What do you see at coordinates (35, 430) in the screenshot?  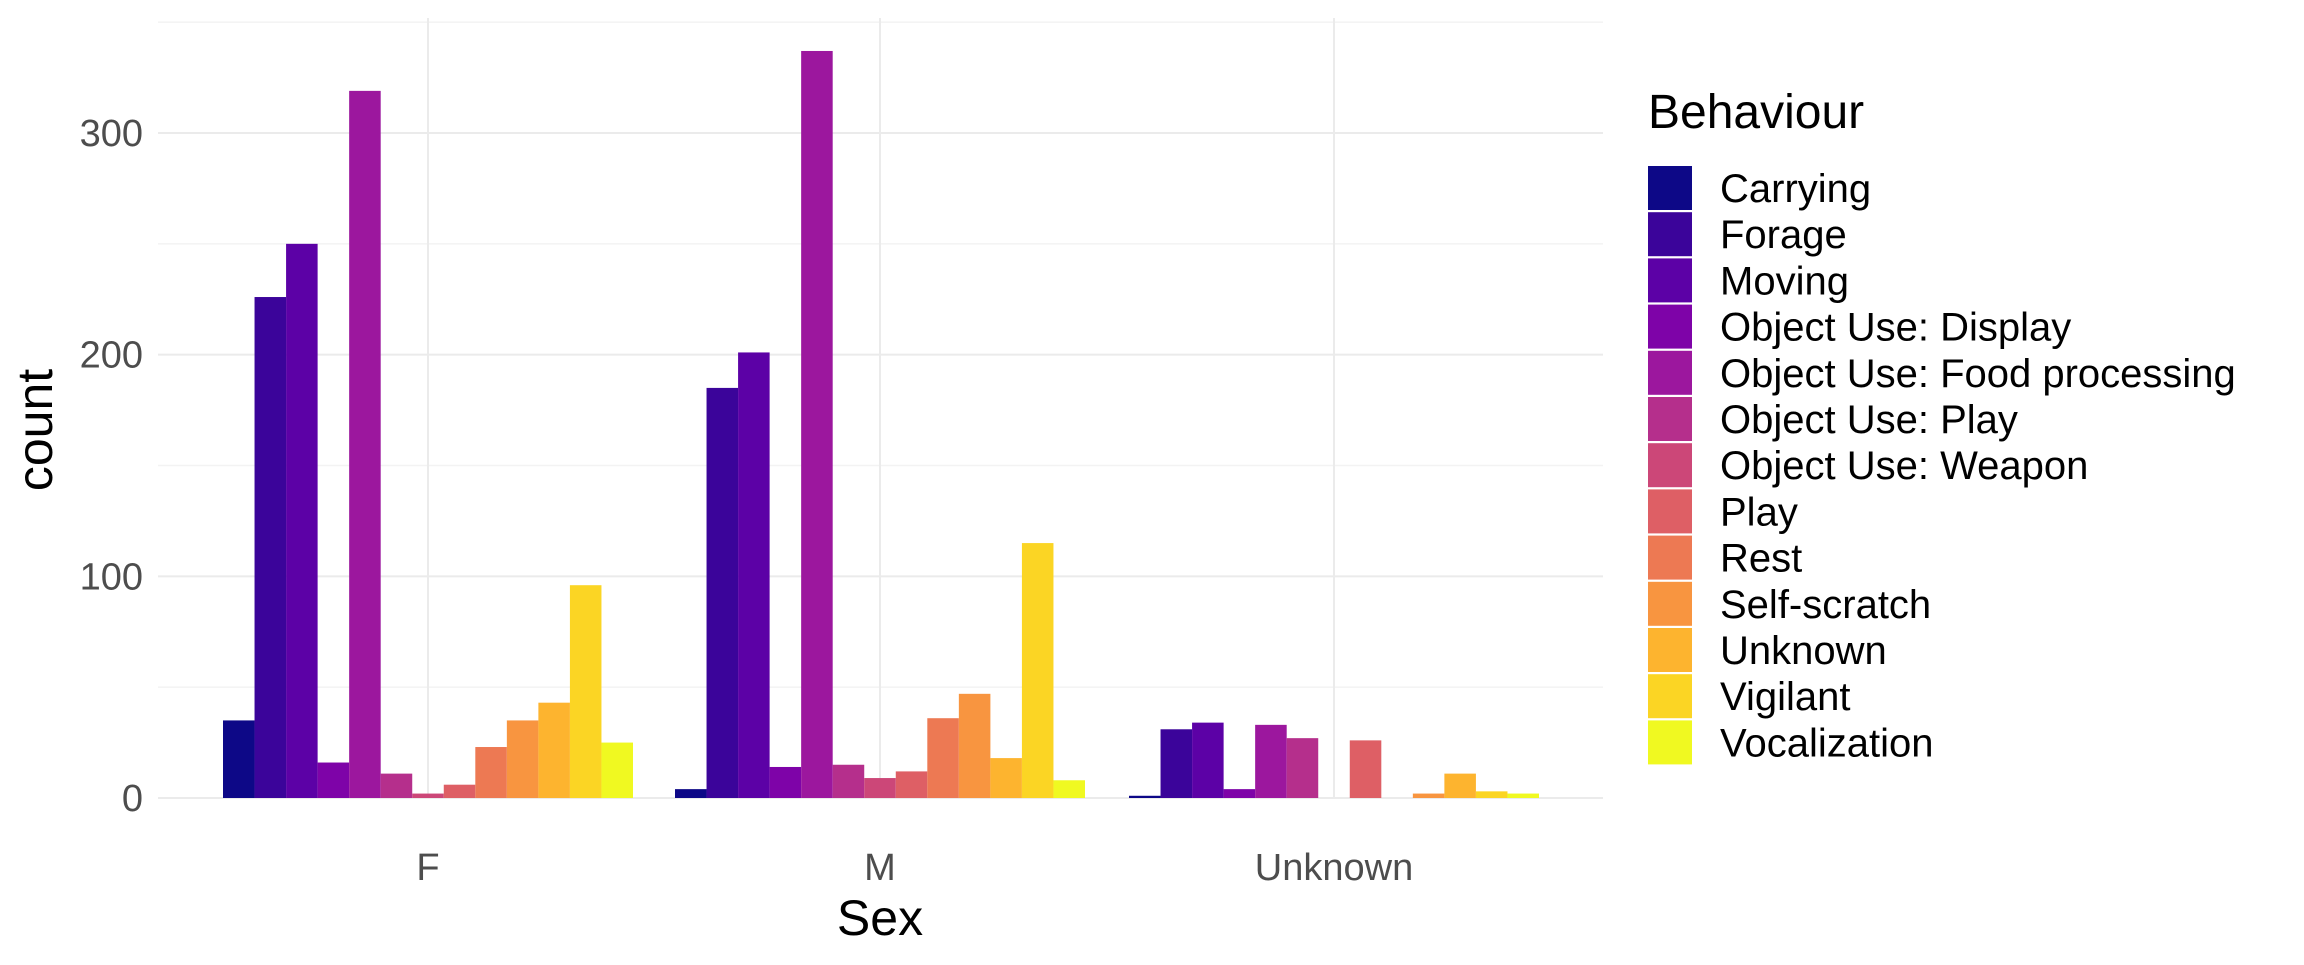 I see `y-axis-title: count` at bounding box center [35, 430].